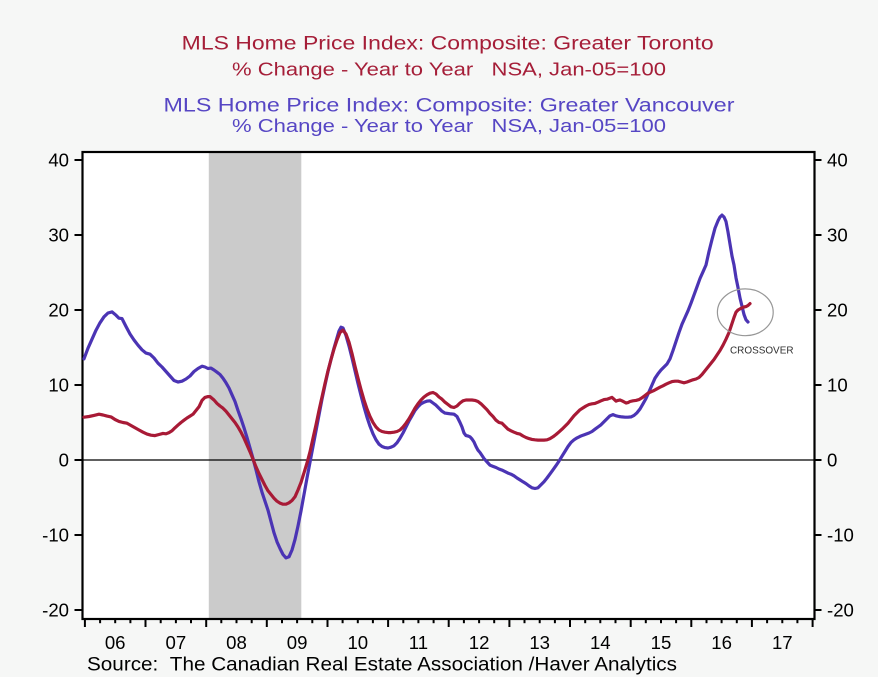 The height and width of the screenshot is (677, 878). Describe the element at coordinates (297, 642) in the screenshot. I see `svg-text: 09` at that location.